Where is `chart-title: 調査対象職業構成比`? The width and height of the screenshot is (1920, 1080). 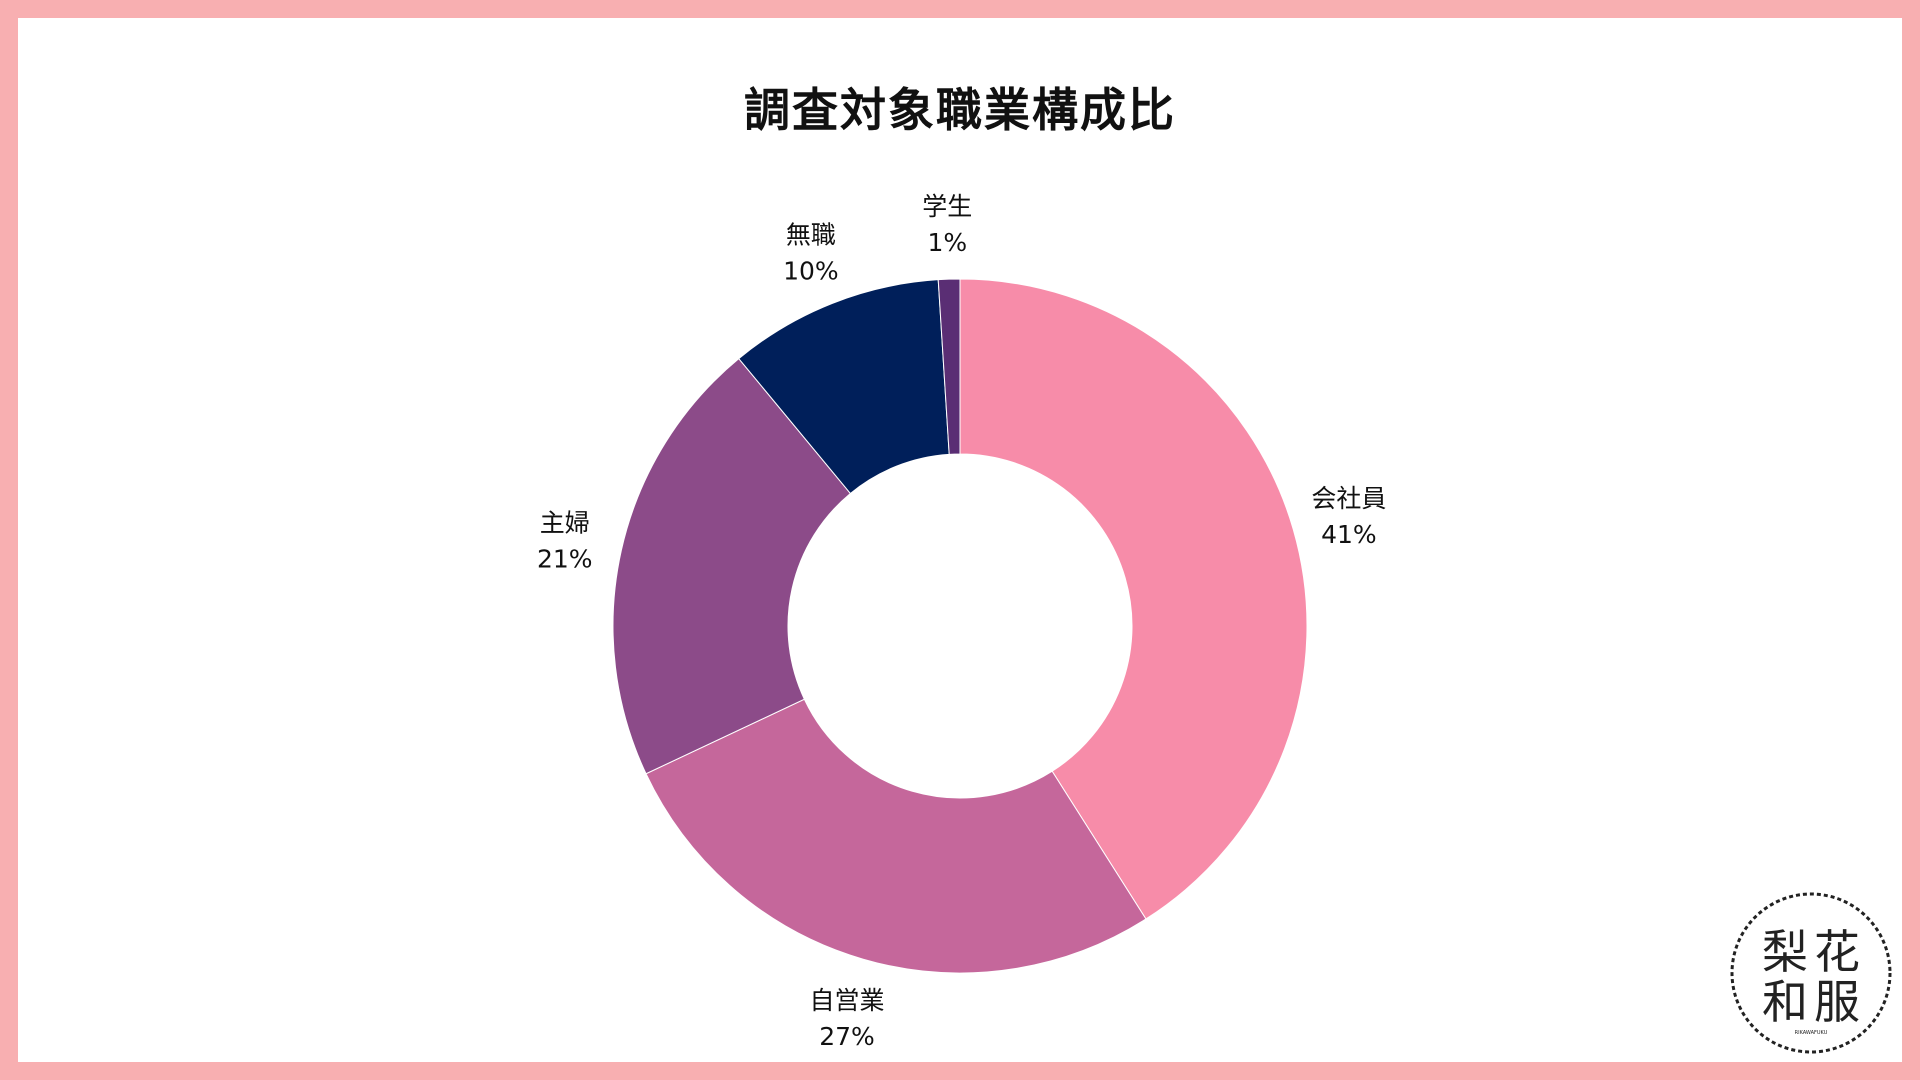
chart-title: 調査対象職業構成比 is located at coordinates (960, 110).